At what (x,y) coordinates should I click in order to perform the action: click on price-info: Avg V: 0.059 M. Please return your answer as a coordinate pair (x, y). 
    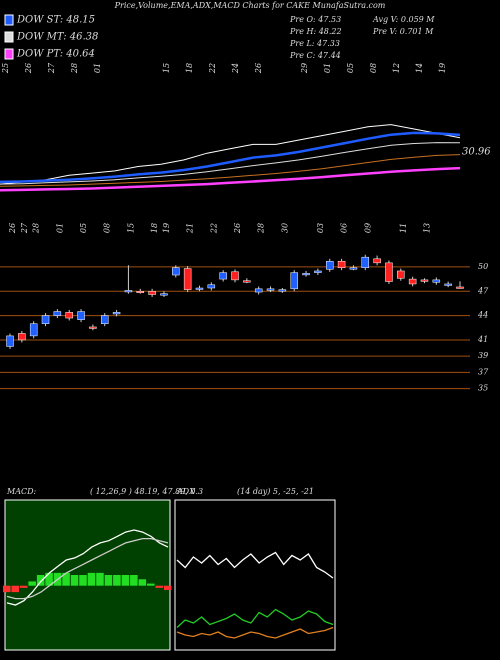
    Looking at the image, I should click on (403, 19).